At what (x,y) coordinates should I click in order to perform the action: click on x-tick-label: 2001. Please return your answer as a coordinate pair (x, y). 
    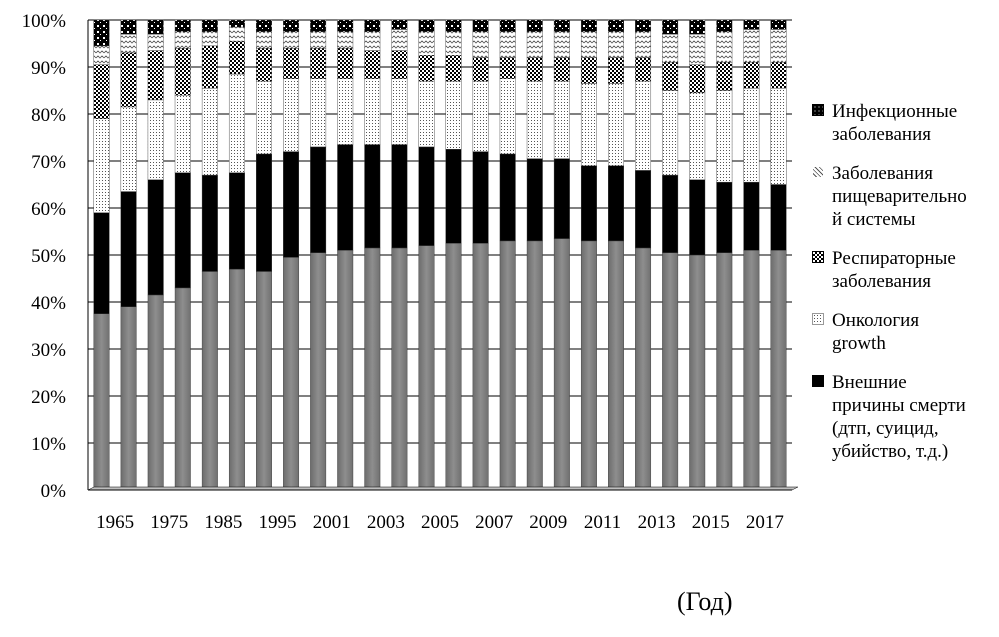
    Looking at the image, I should click on (332, 522).